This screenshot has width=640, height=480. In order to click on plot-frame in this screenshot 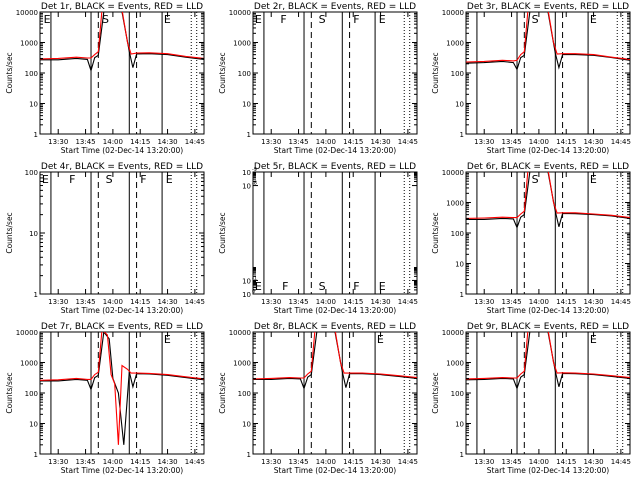, I will do `click(335, 233)`.